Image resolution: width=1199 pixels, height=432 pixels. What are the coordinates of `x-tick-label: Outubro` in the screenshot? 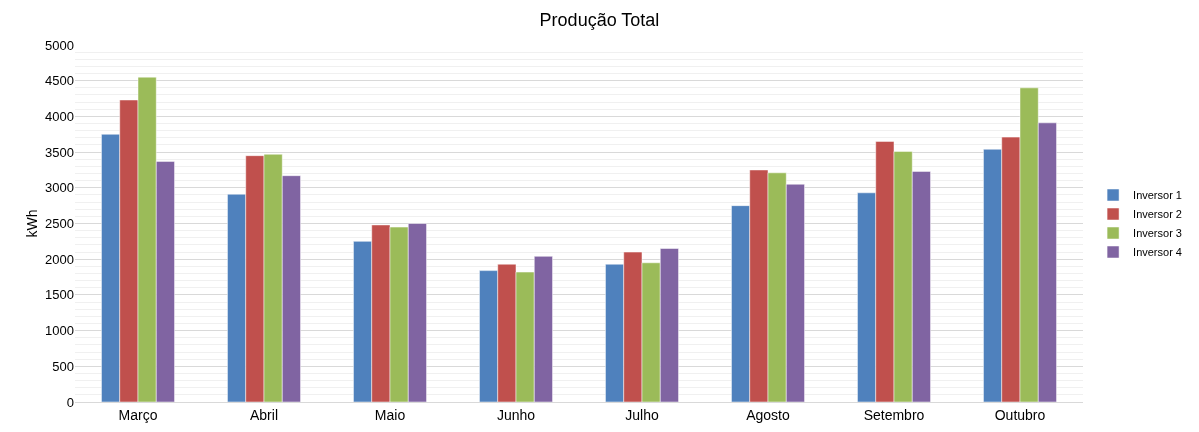 It's located at (1020, 414).